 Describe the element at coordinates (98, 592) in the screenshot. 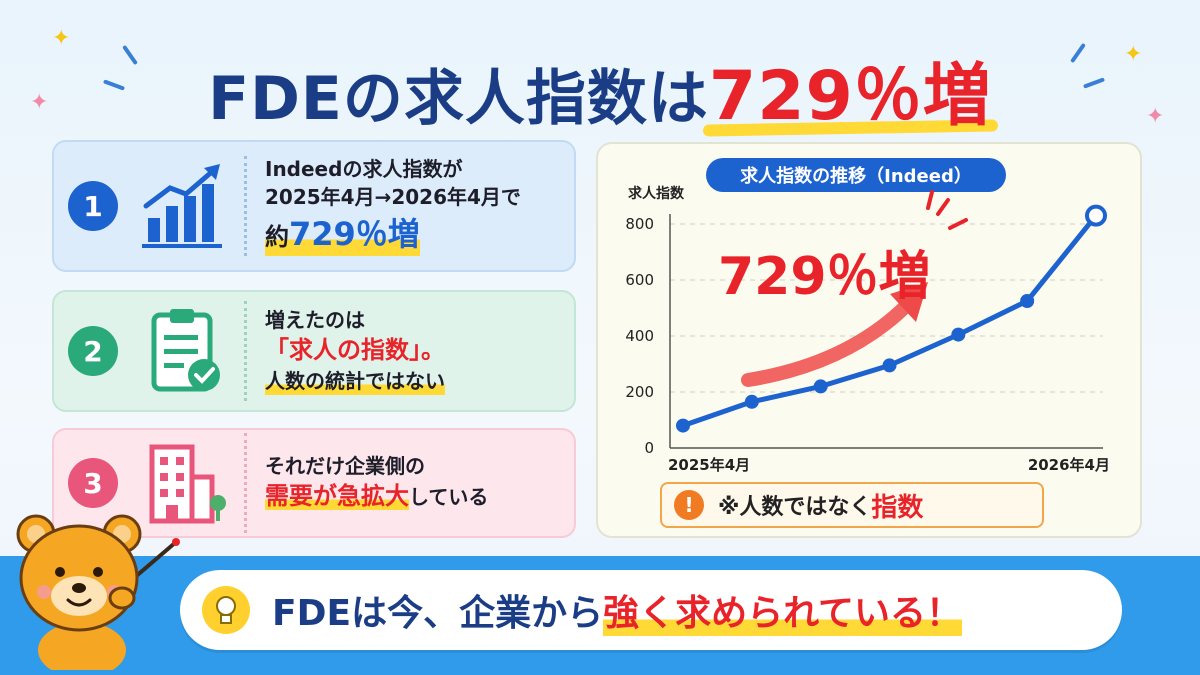

I see `bear-mascot` at that location.